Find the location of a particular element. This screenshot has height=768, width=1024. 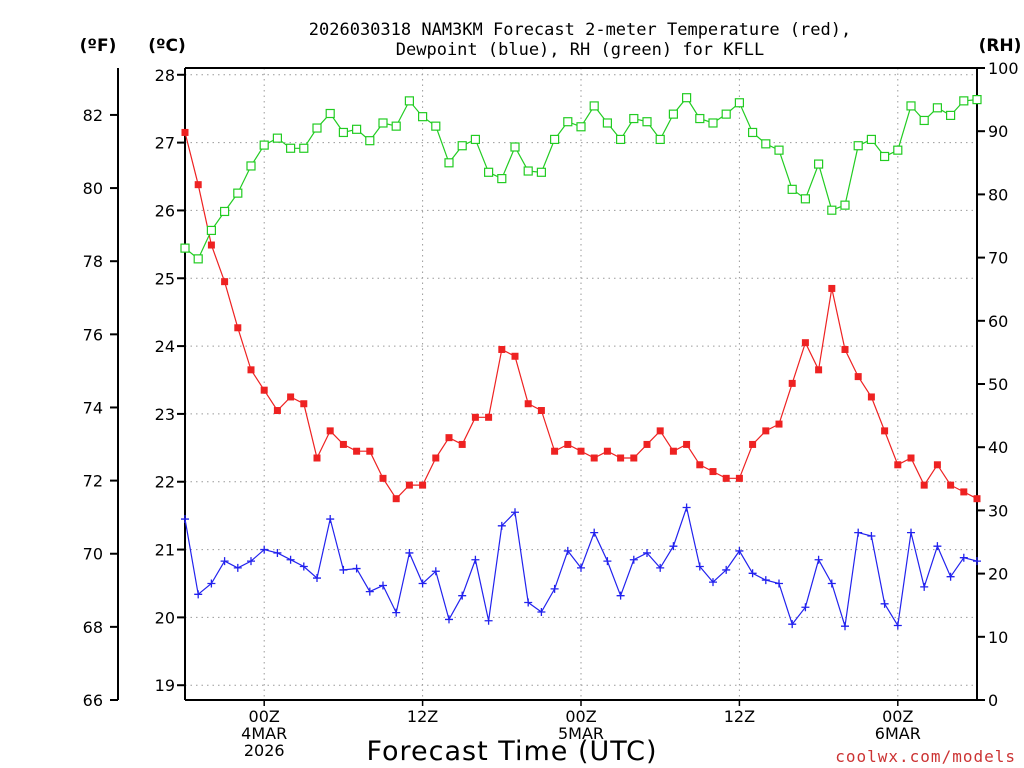

fahrenheit-tick-label: 72 is located at coordinates (93, 481).